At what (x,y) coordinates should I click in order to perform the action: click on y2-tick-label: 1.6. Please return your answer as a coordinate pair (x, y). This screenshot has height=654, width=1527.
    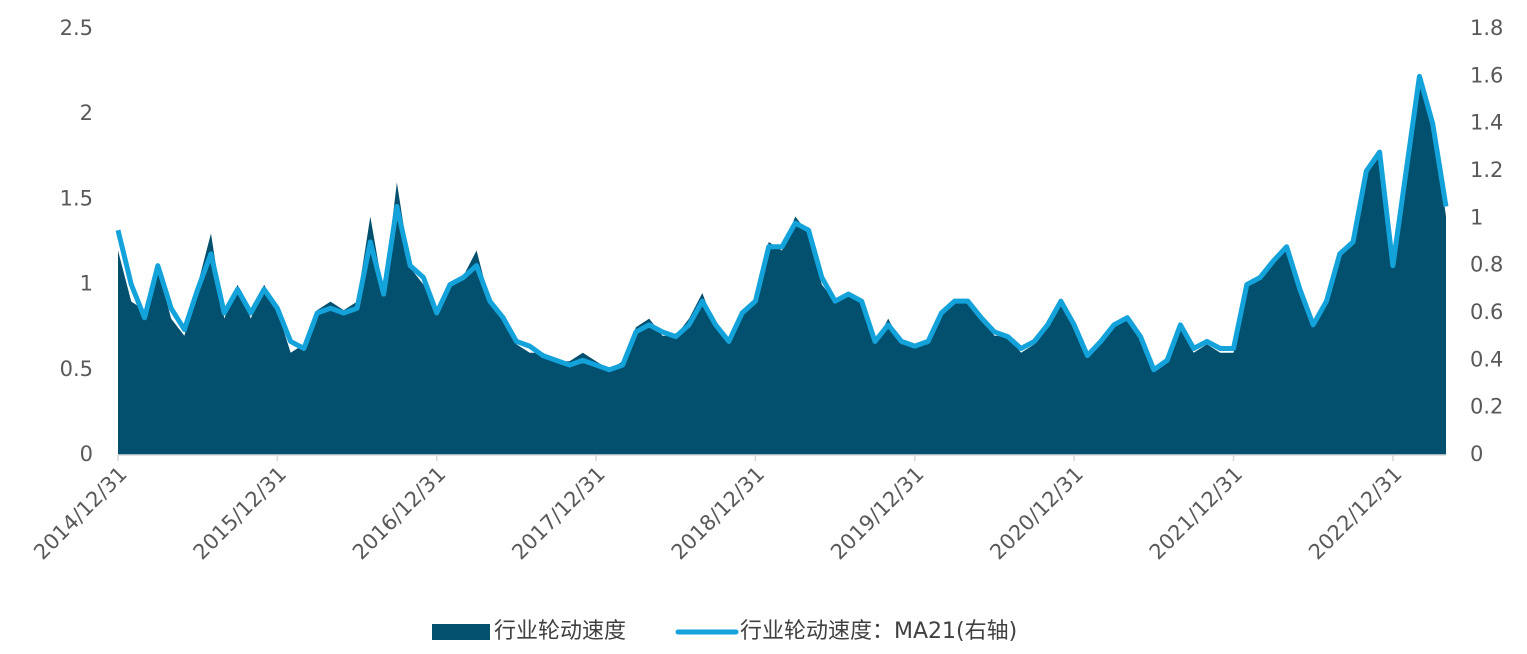
    Looking at the image, I should click on (1486, 75).